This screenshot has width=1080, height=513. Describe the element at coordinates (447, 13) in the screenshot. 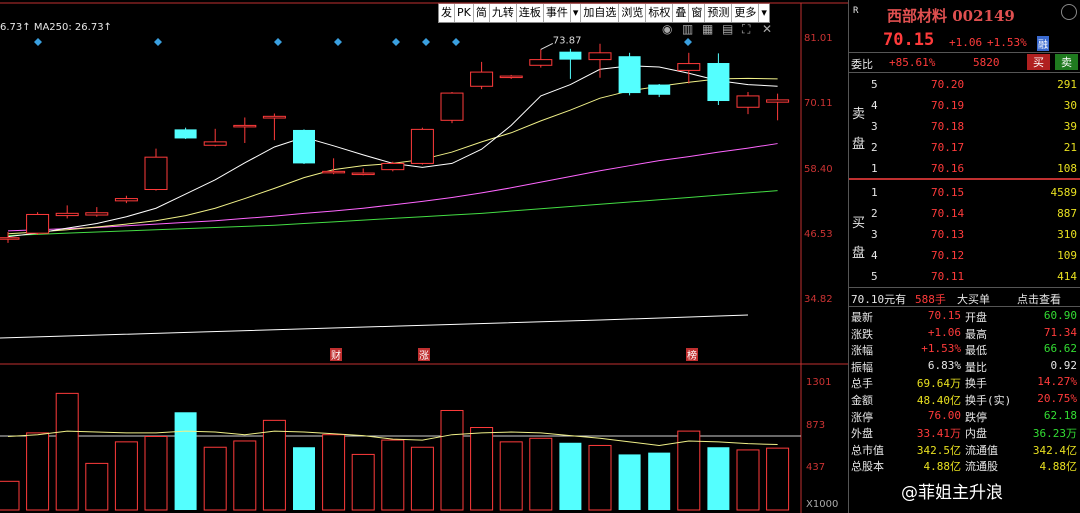

I see `toolbar-item: 发` at that location.